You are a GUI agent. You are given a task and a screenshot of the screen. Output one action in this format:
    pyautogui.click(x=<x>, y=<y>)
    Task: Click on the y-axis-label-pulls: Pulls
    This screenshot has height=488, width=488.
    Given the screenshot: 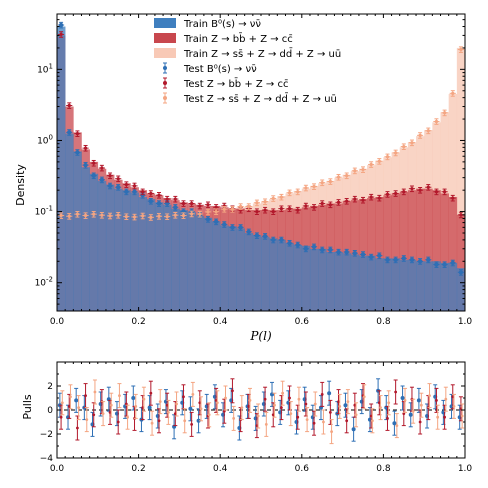 What is the action you would take?
    pyautogui.click(x=27, y=407)
    